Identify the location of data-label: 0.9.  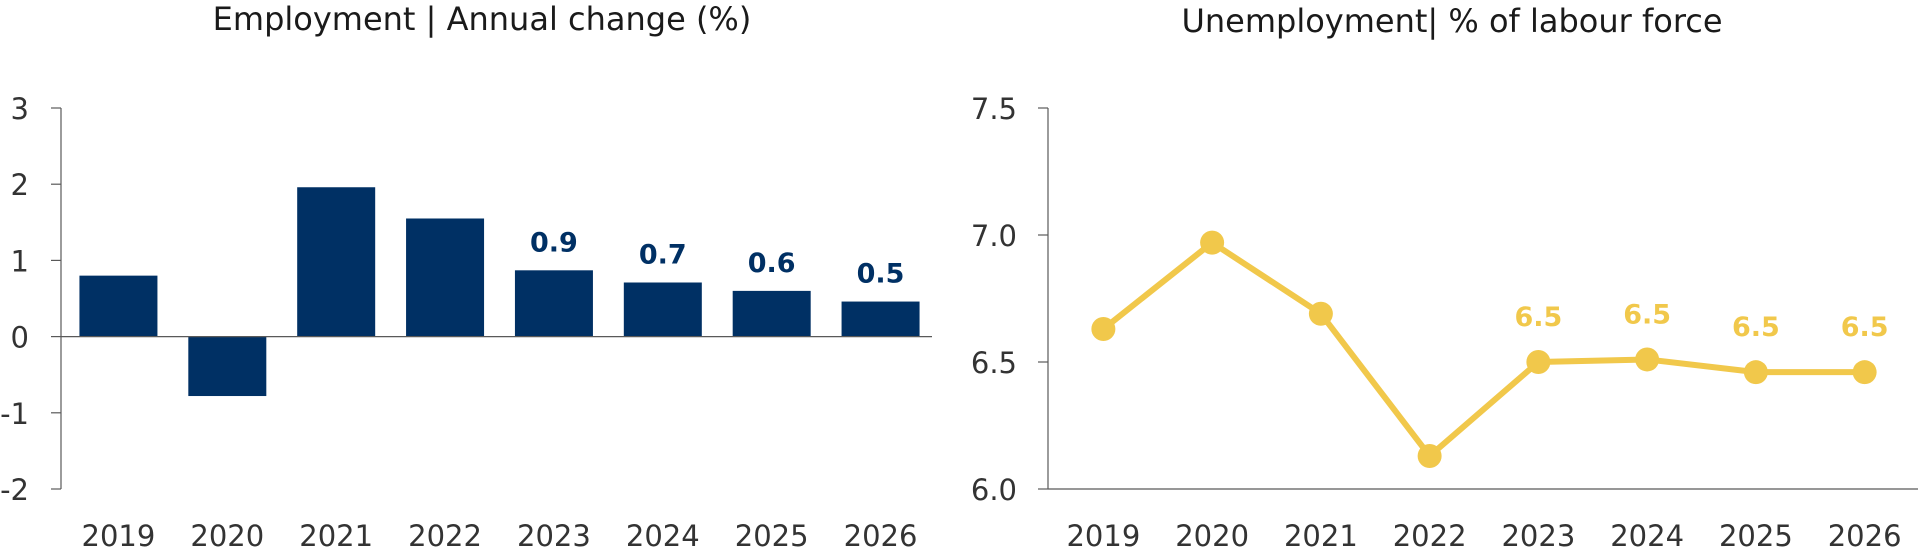
(554, 242).